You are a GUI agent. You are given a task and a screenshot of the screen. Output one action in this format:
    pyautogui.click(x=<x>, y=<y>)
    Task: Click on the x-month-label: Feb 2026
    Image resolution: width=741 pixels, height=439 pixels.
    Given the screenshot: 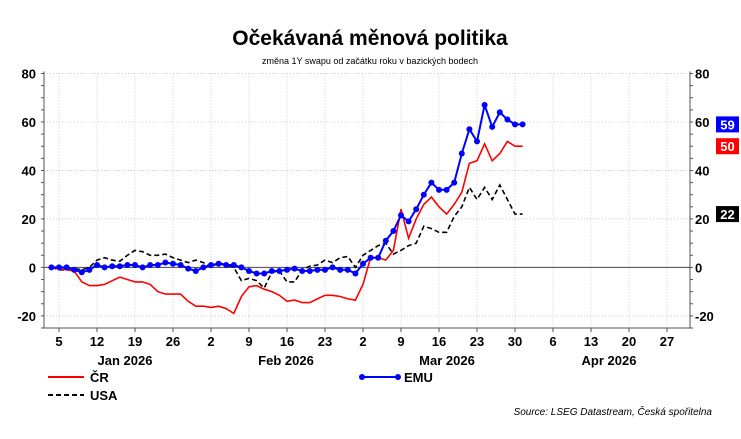 What is the action you would take?
    pyautogui.click(x=286, y=360)
    